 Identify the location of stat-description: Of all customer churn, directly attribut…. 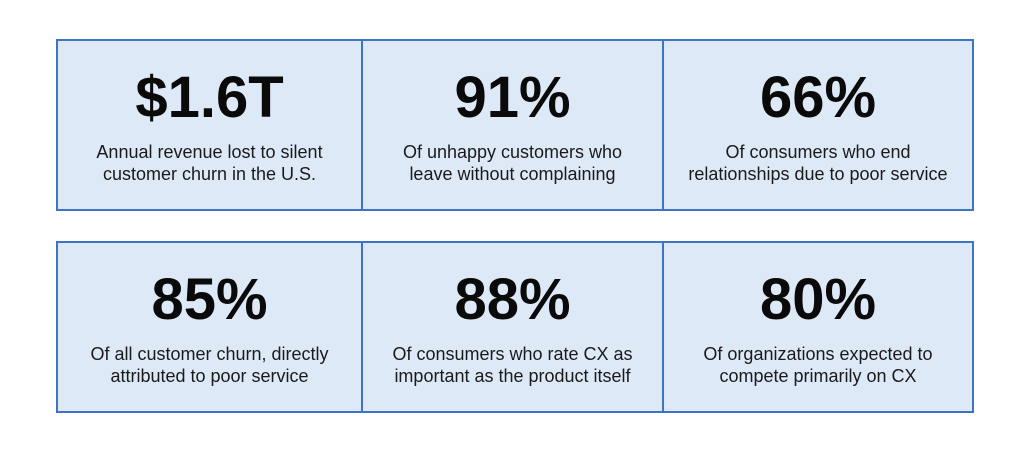
(209, 365).